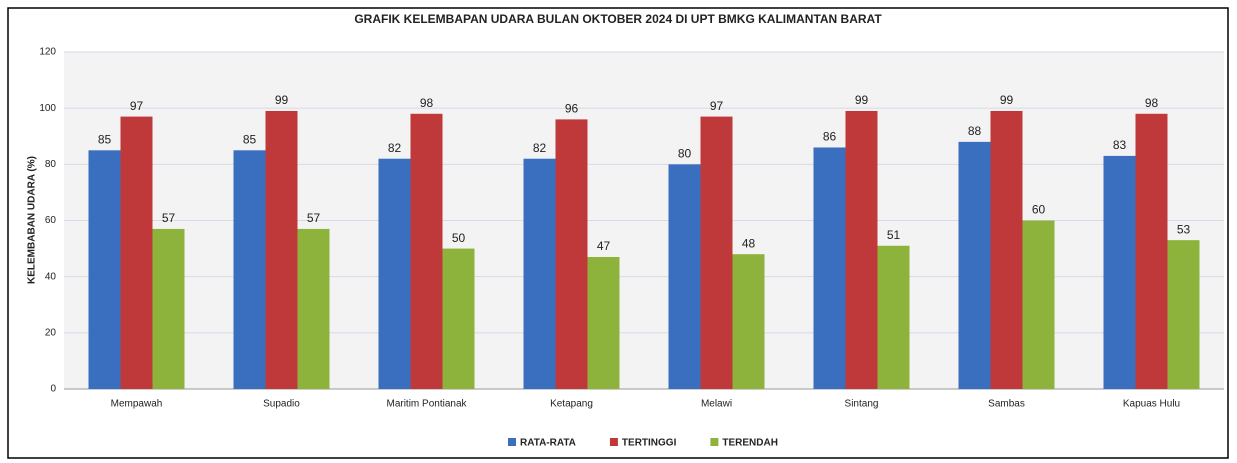  I want to click on value-label: 88, so click(975, 131).